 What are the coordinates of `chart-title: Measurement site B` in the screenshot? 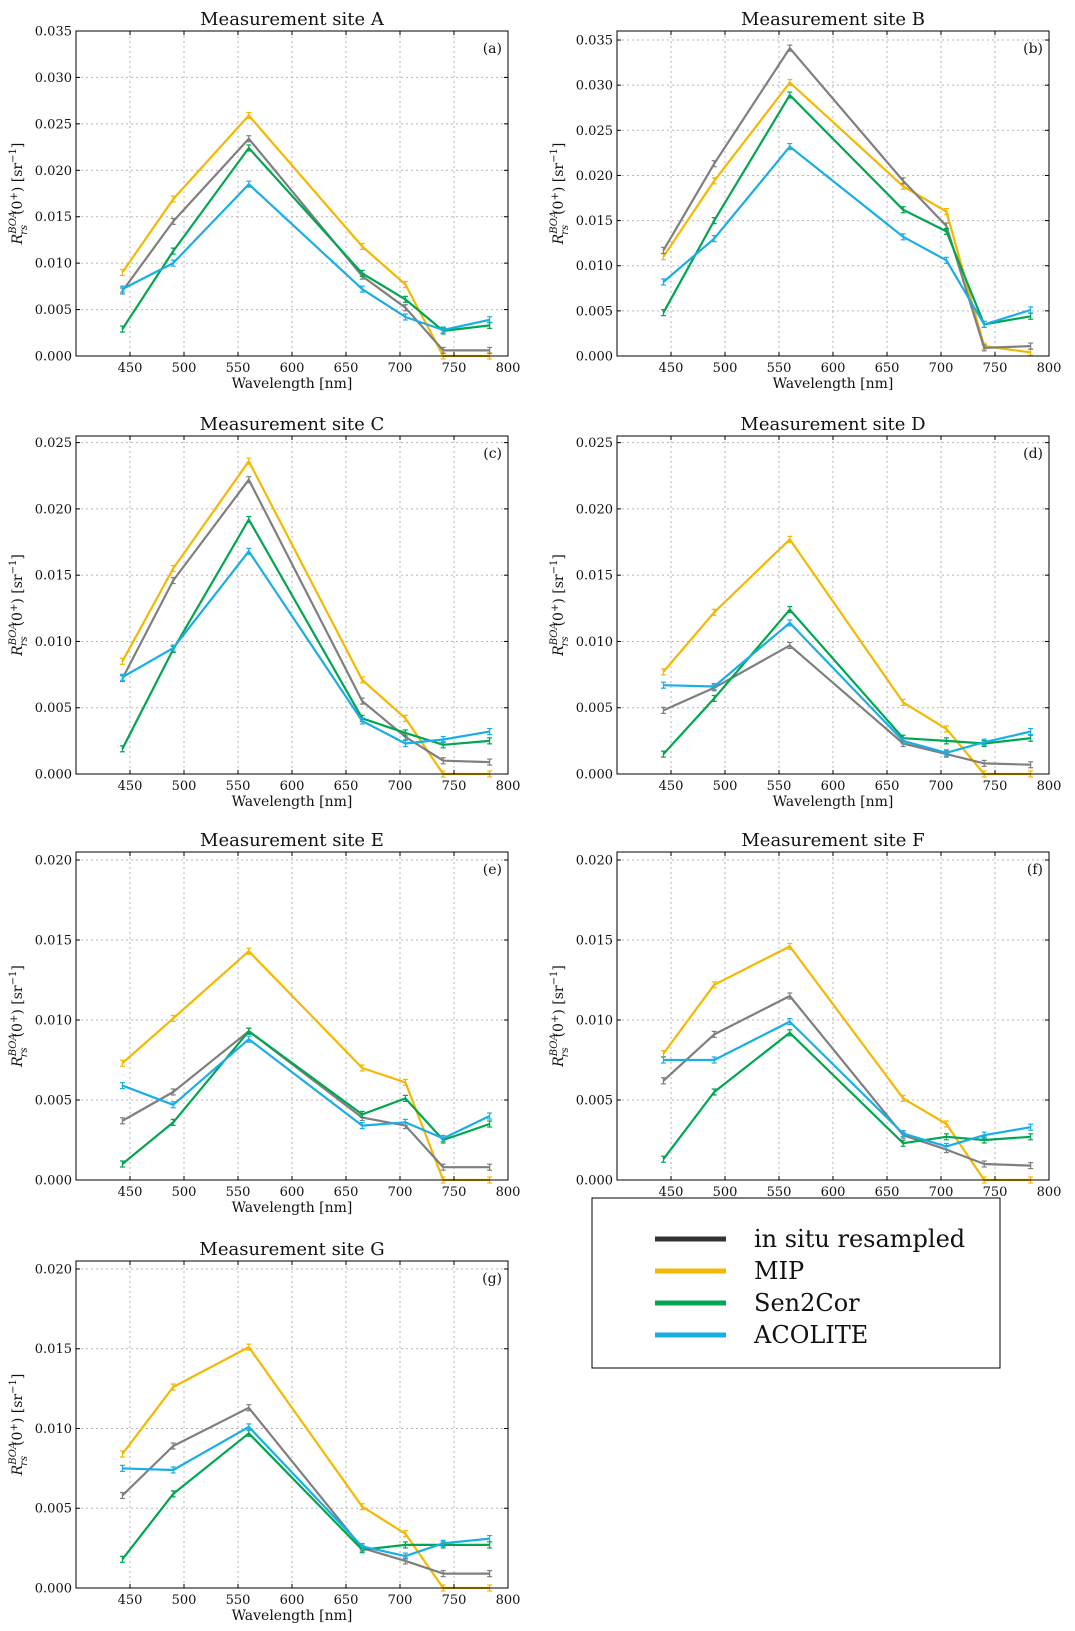 It's located at (833, 19).